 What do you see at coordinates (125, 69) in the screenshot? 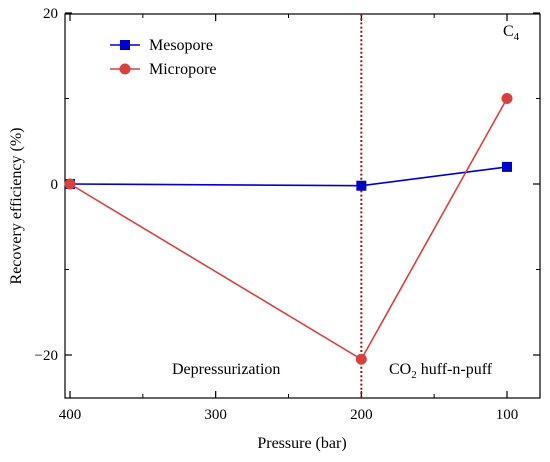
I see `legend-marker-micropore` at bounding box center [125, 69].